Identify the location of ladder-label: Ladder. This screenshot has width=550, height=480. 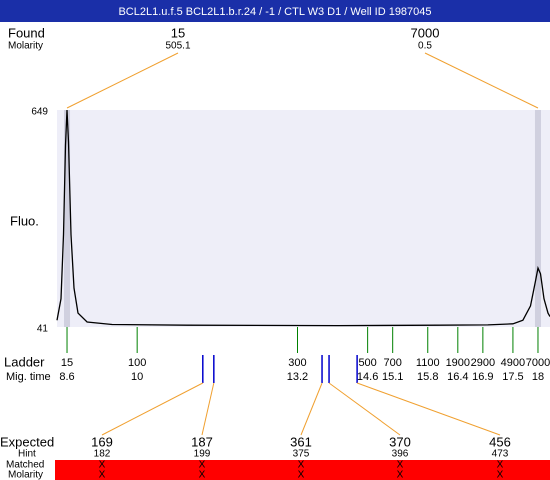
(24, 361).